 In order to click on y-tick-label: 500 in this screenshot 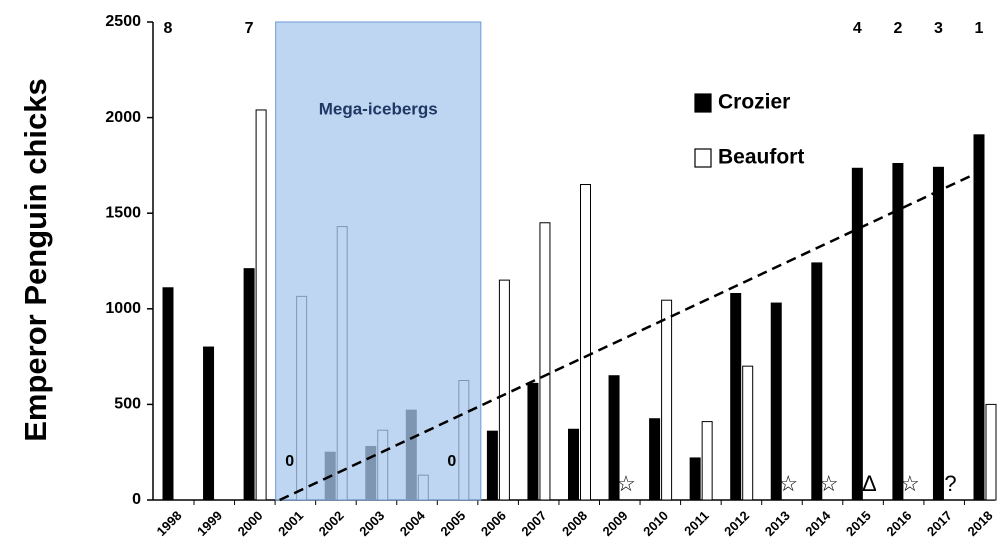, I will do `click(127, 404)`.